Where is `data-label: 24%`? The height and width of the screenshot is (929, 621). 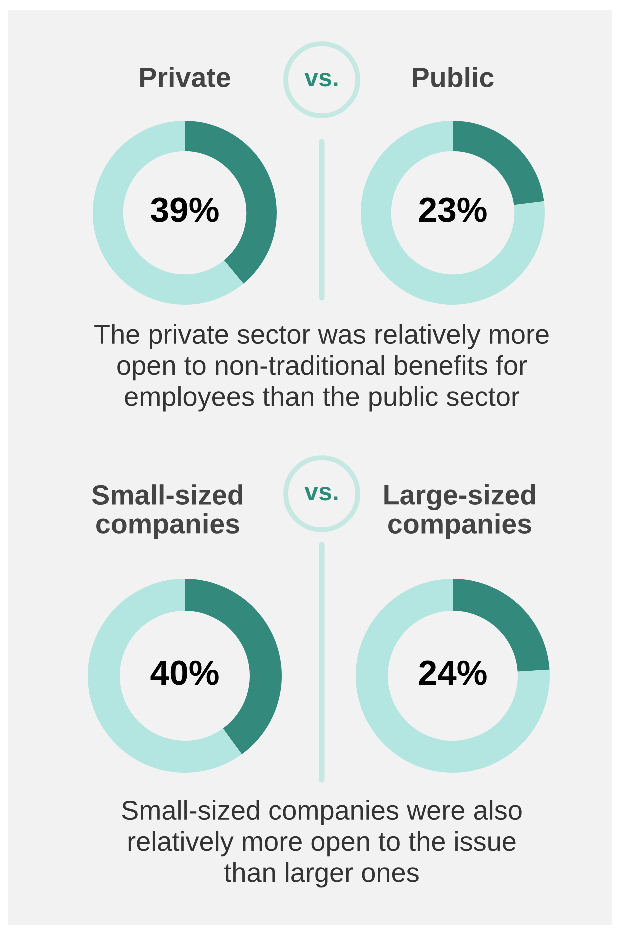 data-label: 24% is located at coordinates (453, 673).